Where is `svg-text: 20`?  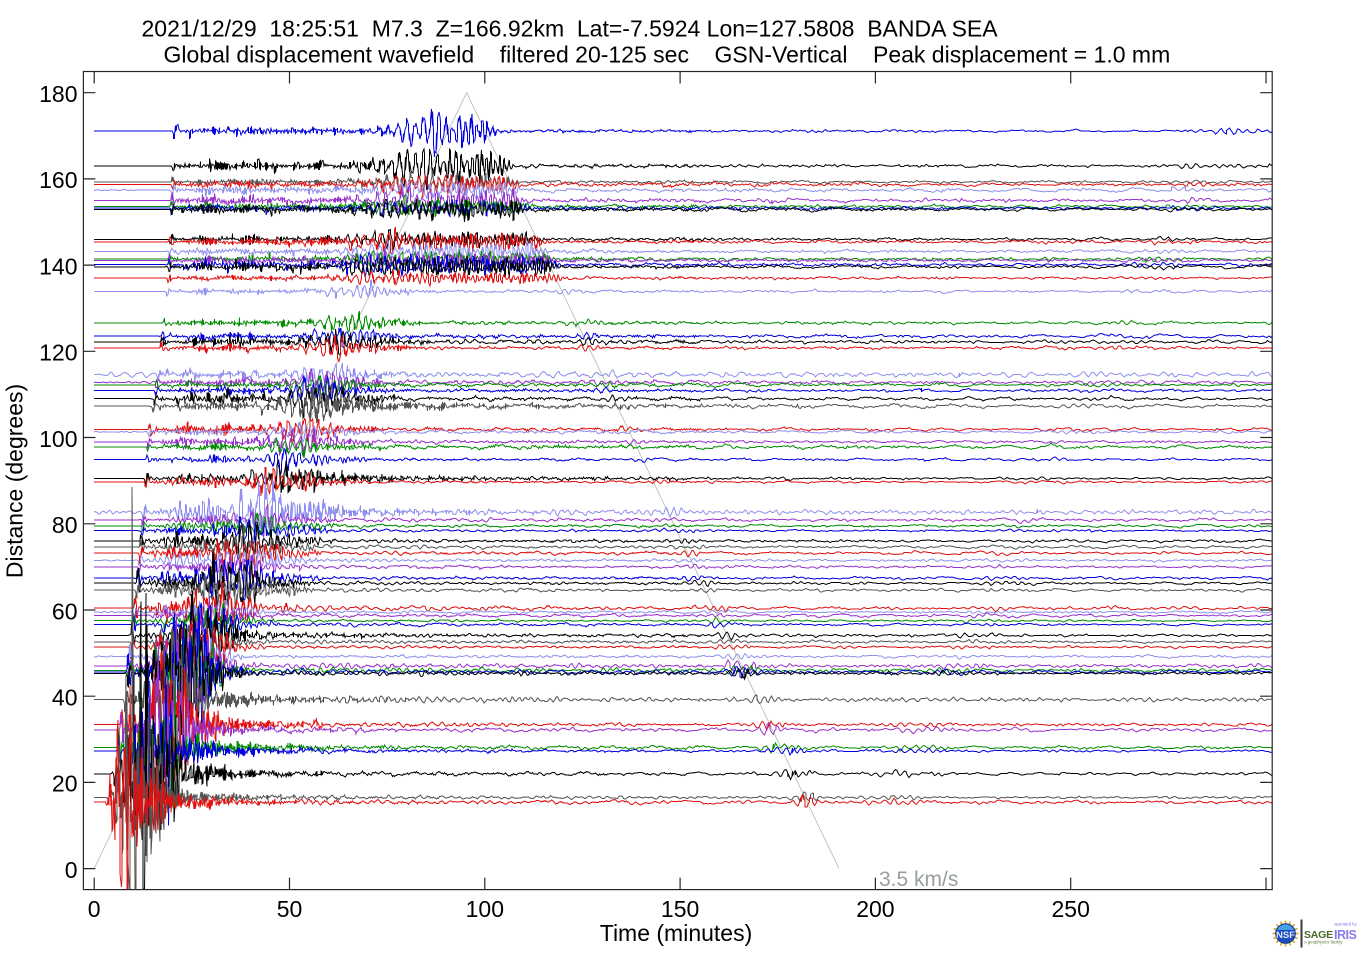
svg-text: 20 is located at coordinates (65, 784).